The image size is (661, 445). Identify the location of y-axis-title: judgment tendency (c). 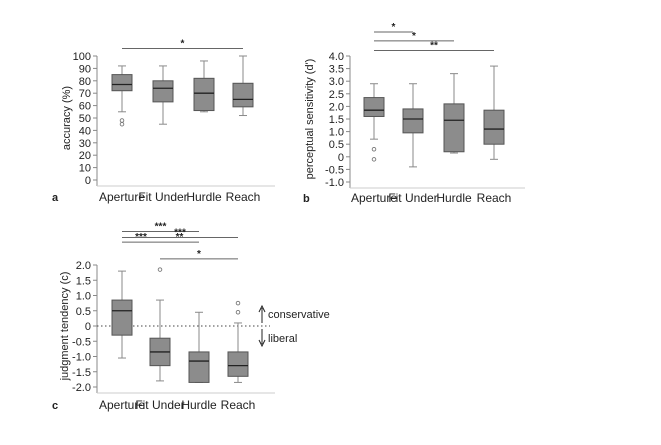
(65, 327).